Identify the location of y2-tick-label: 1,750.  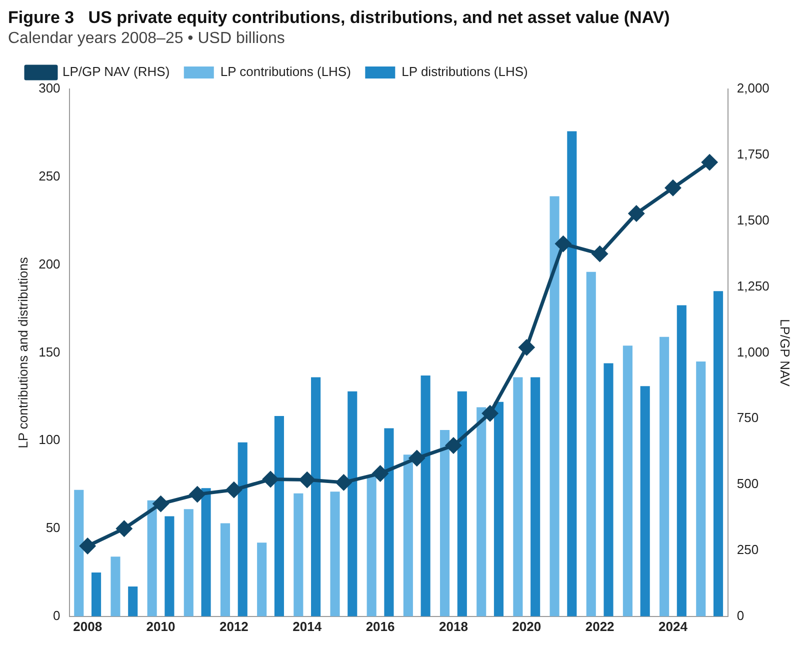
(753, 154).